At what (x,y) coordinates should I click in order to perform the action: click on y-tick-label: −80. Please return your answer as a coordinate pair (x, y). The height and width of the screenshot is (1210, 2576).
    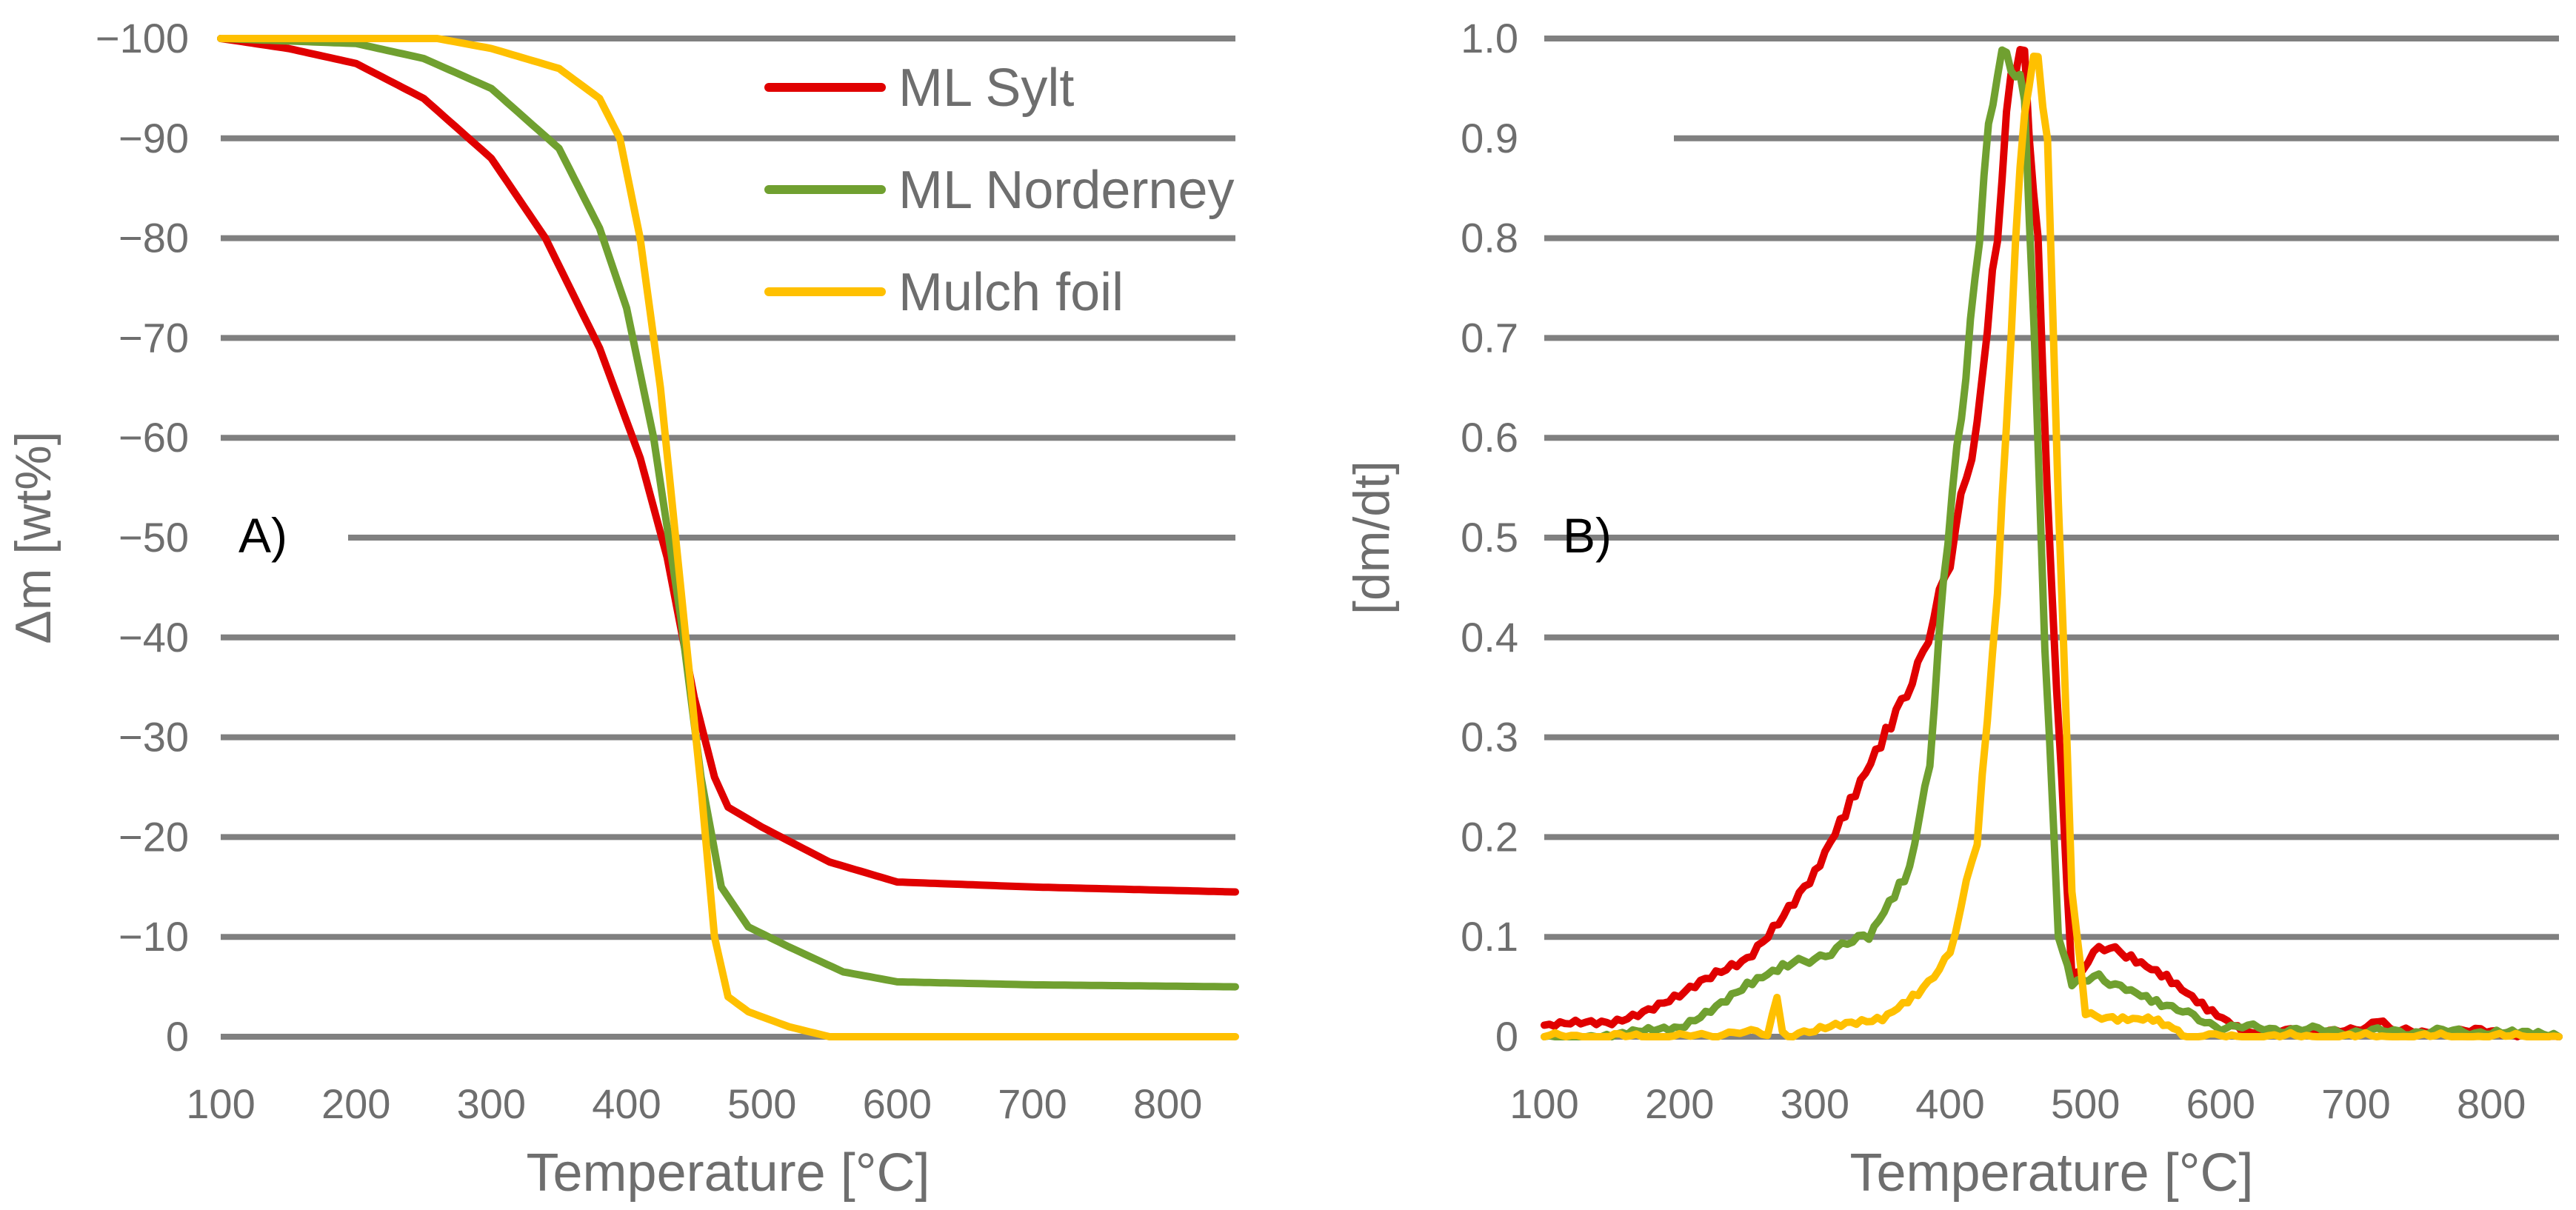
    Looking at the image, I should click on (154, 238).